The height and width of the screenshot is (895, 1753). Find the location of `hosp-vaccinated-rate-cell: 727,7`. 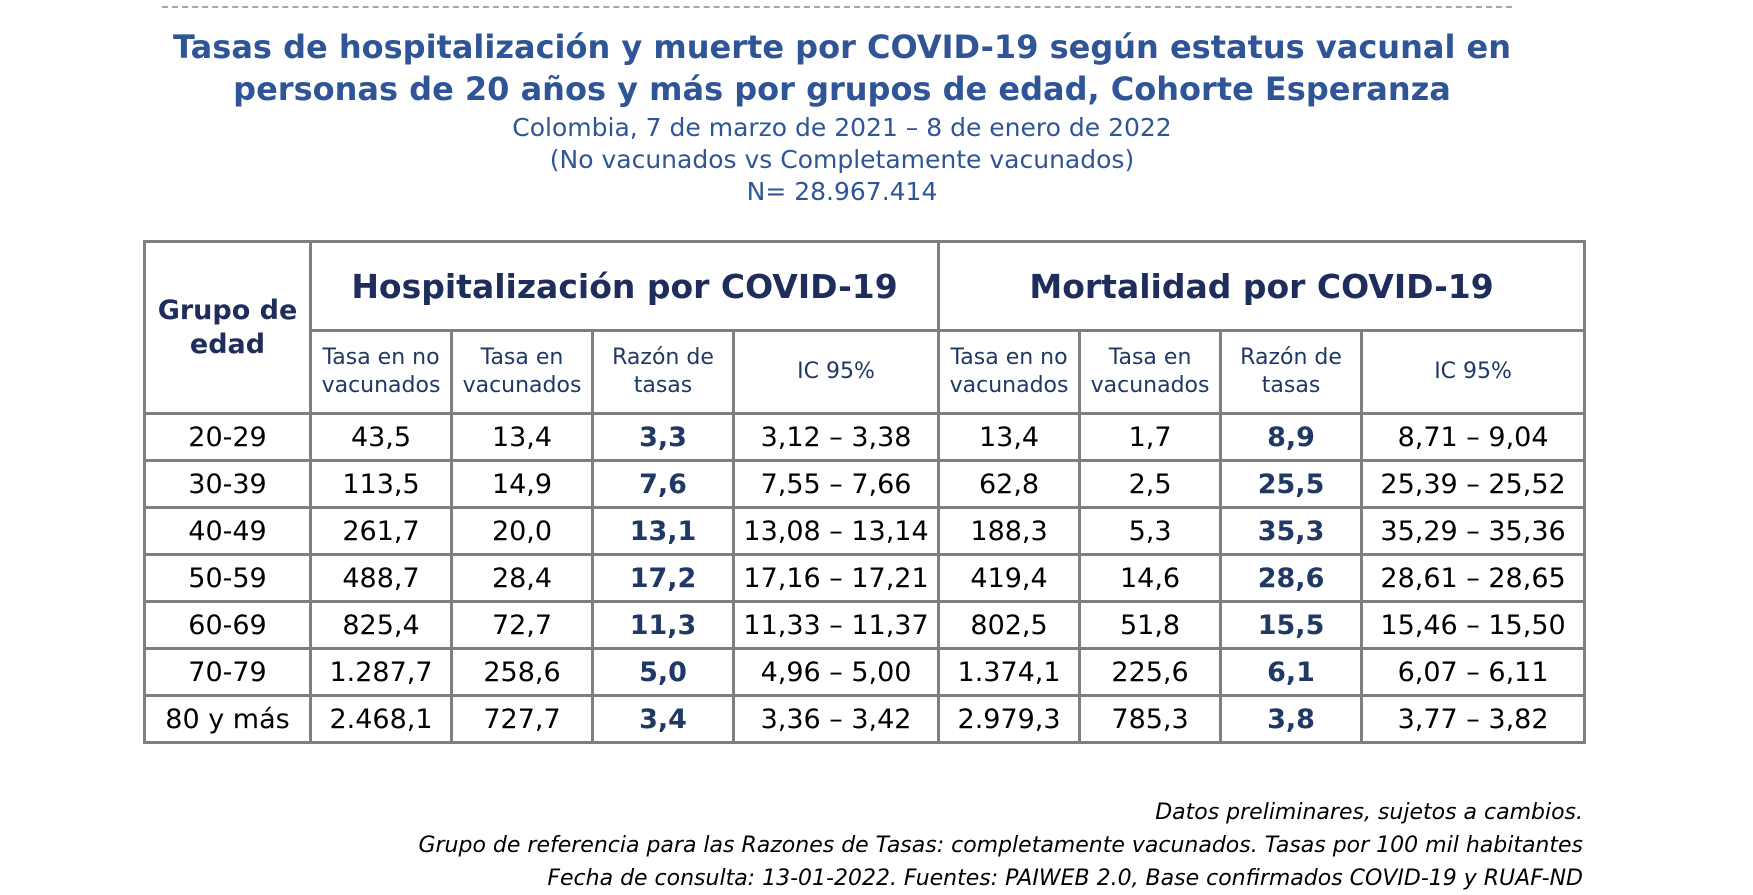

hosp-vaccinated-rate-cell: 727,7 is located at coordinates (522, 719).